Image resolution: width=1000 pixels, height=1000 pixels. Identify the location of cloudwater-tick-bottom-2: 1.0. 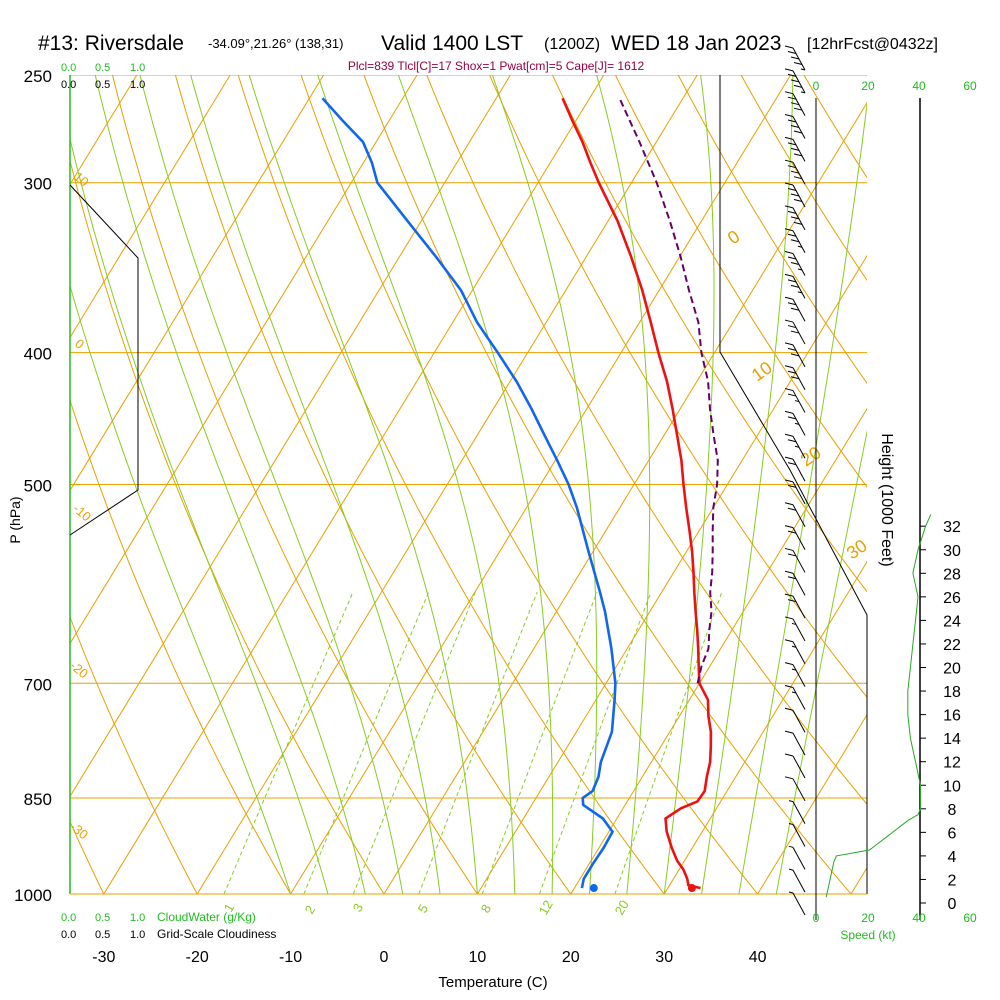
(137, 918).